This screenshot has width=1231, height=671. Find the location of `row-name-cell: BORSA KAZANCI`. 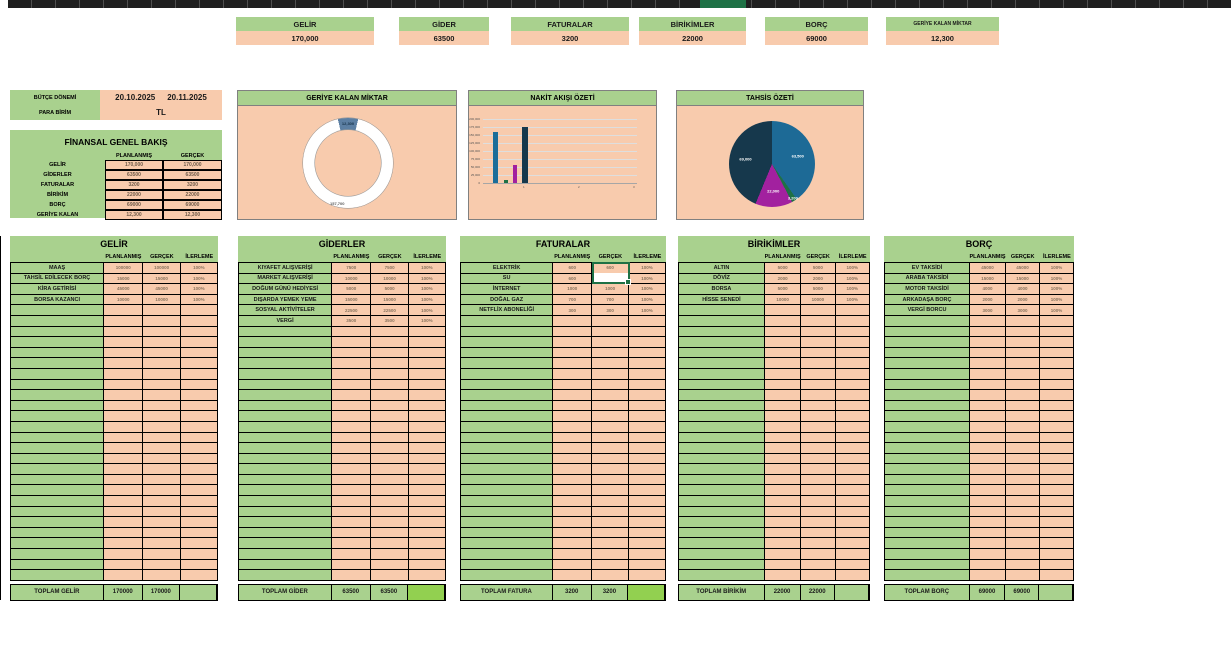

row-name-cell: BORSA KAZANCI is located at coordinates (58, 299).